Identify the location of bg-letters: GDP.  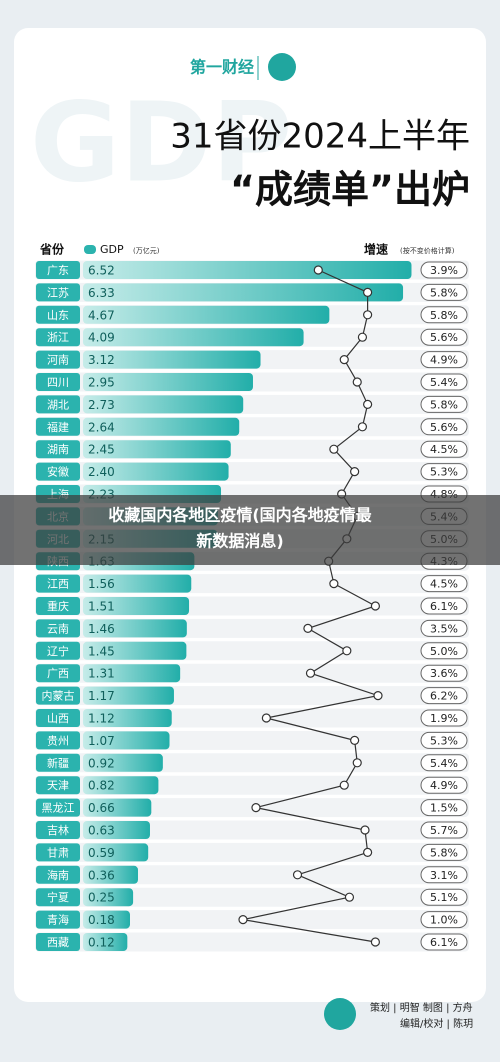
(161, 142).